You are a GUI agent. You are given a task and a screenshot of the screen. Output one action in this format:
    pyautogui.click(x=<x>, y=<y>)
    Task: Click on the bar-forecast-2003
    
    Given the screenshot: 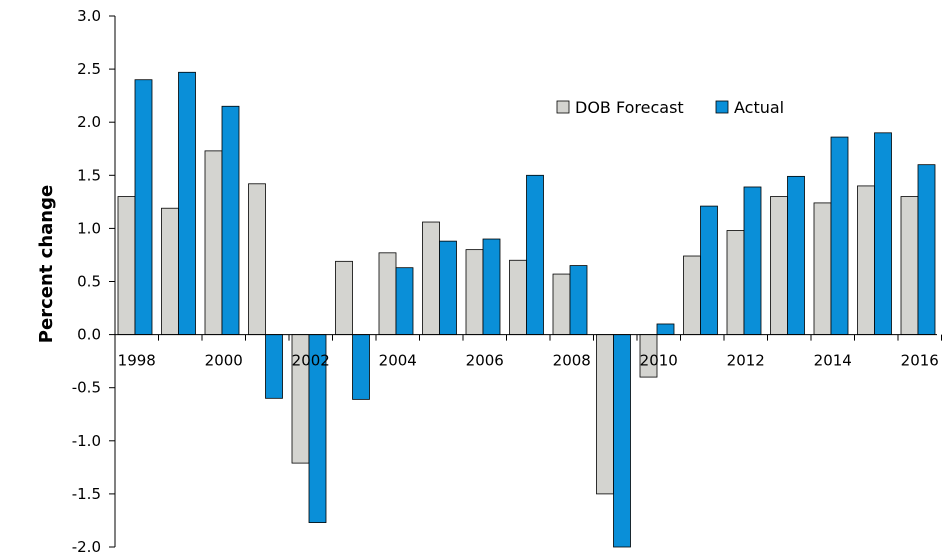 What is the action you would take?
    pyautogui.click(x=344, y=297)
    